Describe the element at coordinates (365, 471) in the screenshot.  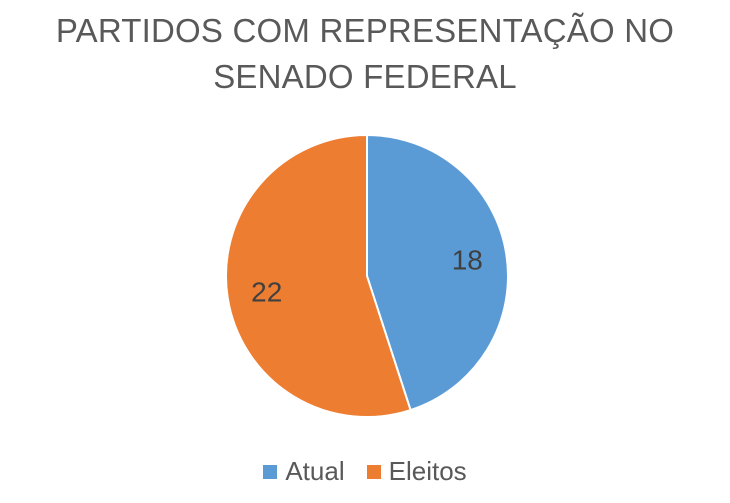
I see `legend: Atual Eleitos` at that location.